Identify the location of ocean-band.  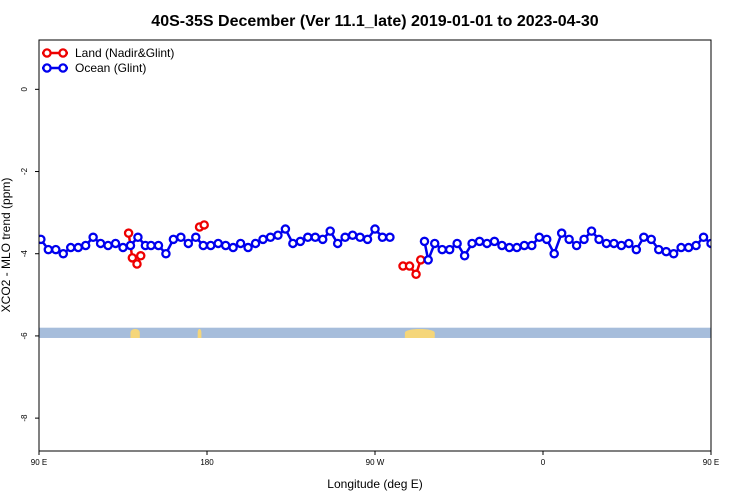
(375, 332).